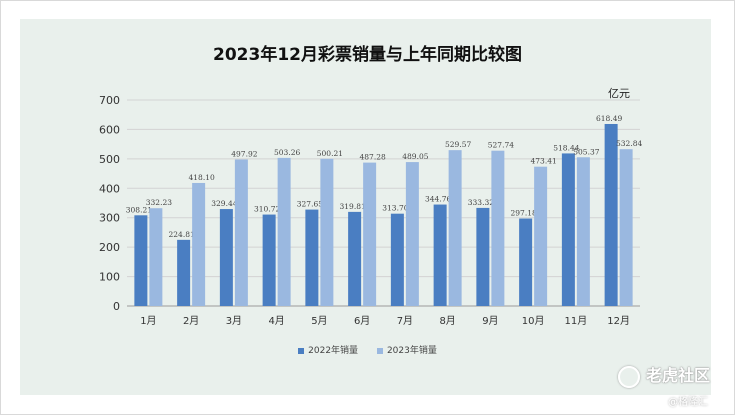 This screenshot has width=735, height=415. Describe the element at coordinates (415, 156) in the screenshot. I see `data-label: 489.05` at that location.